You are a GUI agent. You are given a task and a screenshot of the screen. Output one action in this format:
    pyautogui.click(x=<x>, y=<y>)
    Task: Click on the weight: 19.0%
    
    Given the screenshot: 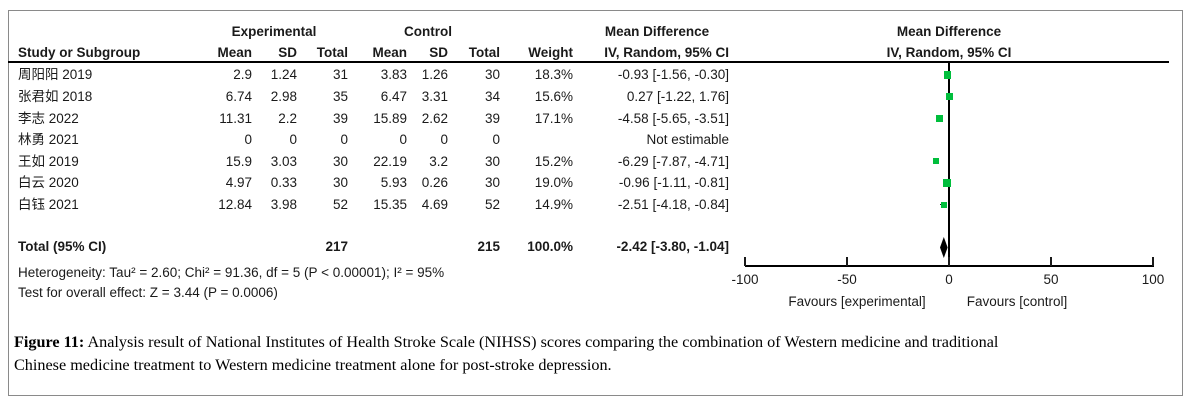 What is the action you would take?
    pyautogui.click(x=553, y=182)
    